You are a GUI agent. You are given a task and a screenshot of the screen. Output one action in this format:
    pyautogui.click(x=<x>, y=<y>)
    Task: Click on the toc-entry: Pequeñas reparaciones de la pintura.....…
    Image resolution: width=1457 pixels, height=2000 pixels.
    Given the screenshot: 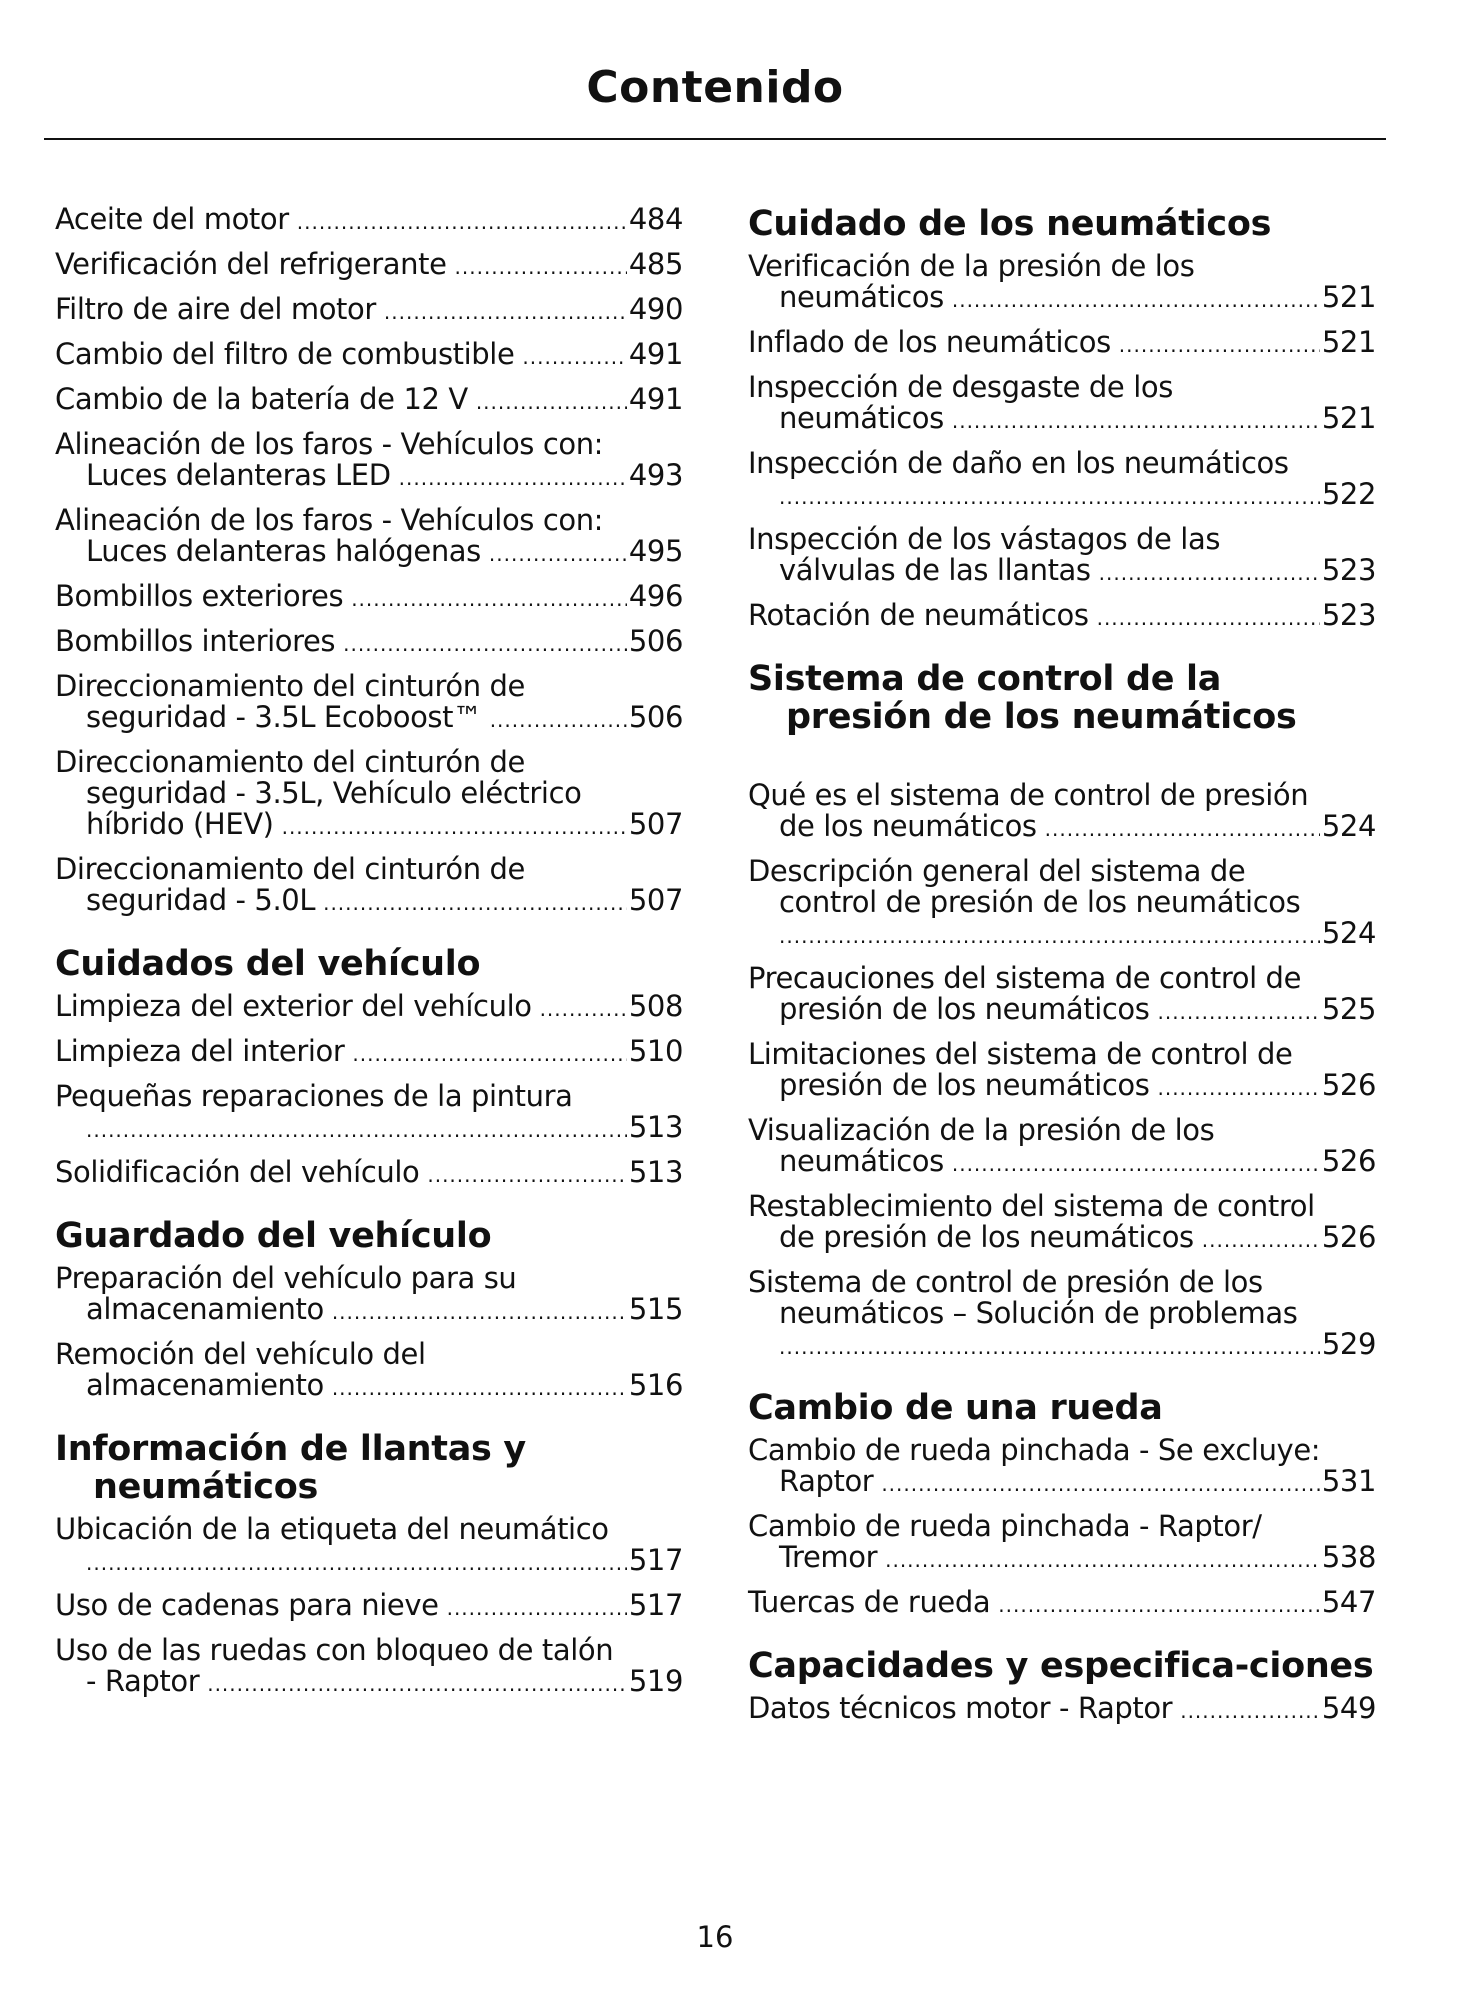 What is the action you would take?
    pyautogui.click(x=369, y=1113)
    